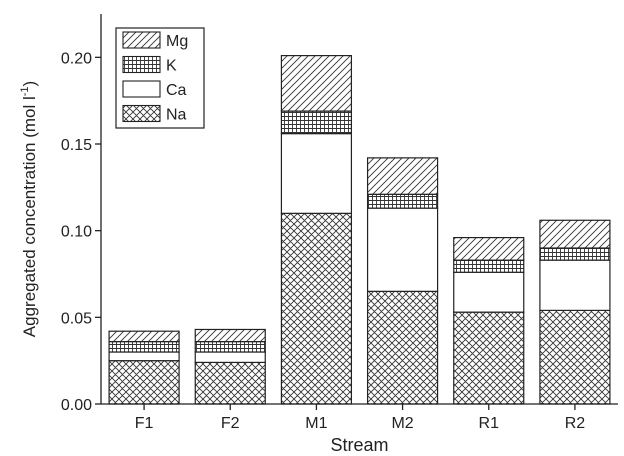 This screenshot has height=456, width=624. Describe the element at coordinates (316, 122) in the screenshot. I see `bar-segment-k-m1` at that location.